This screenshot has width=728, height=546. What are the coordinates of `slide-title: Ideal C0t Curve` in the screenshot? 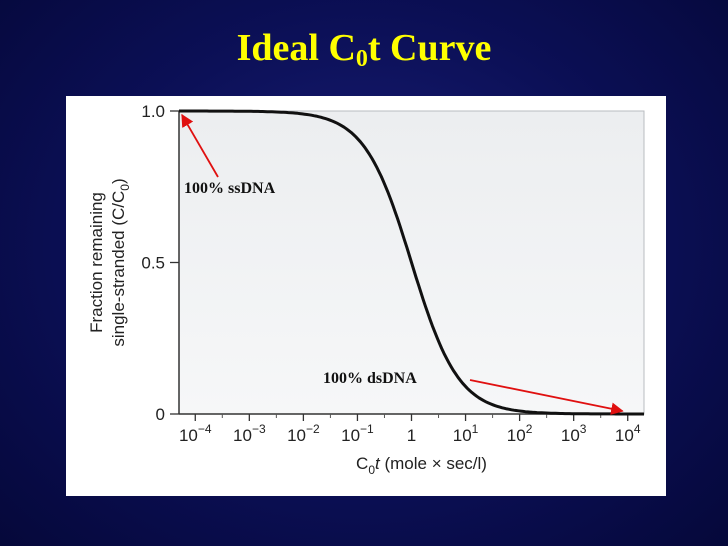 It's located at (364, 49).